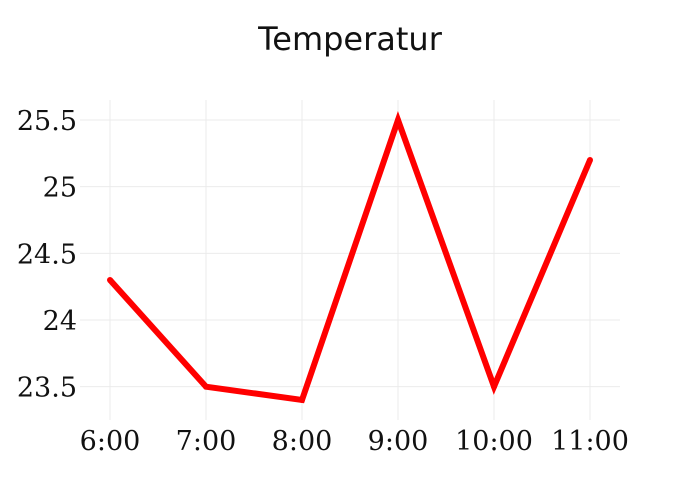 Image resolution: width=700 pixels, height=500 pixels. Describe the element at coordinates (398, 441) in the screenshot. I see `x-tick-label: 9:00` at that location.